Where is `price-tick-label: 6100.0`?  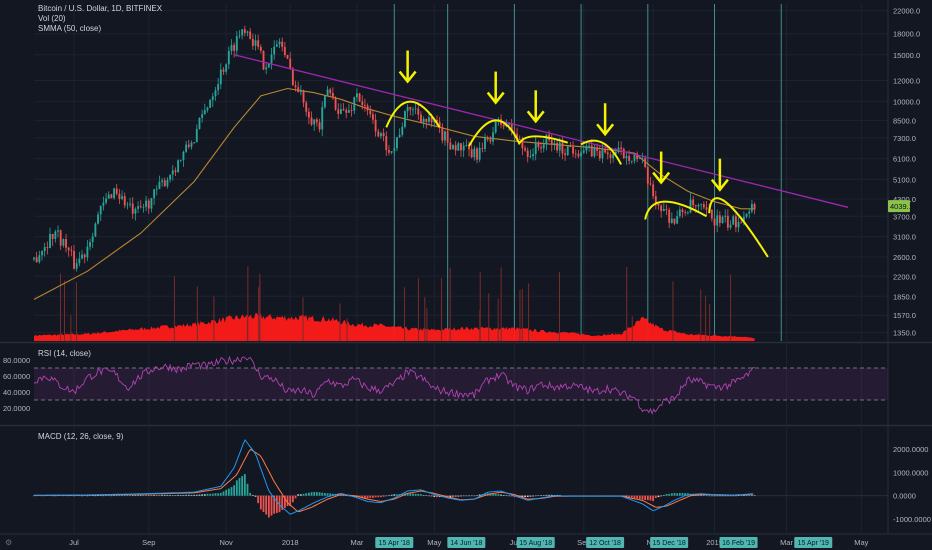
price-tick-label: 6100.0 is located at coordinates (904, 159).